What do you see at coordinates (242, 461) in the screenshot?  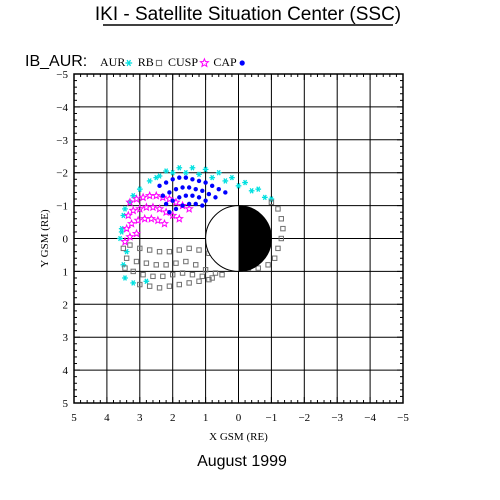 I see `footer-date: August 1999` at bounding box center [242, 461].